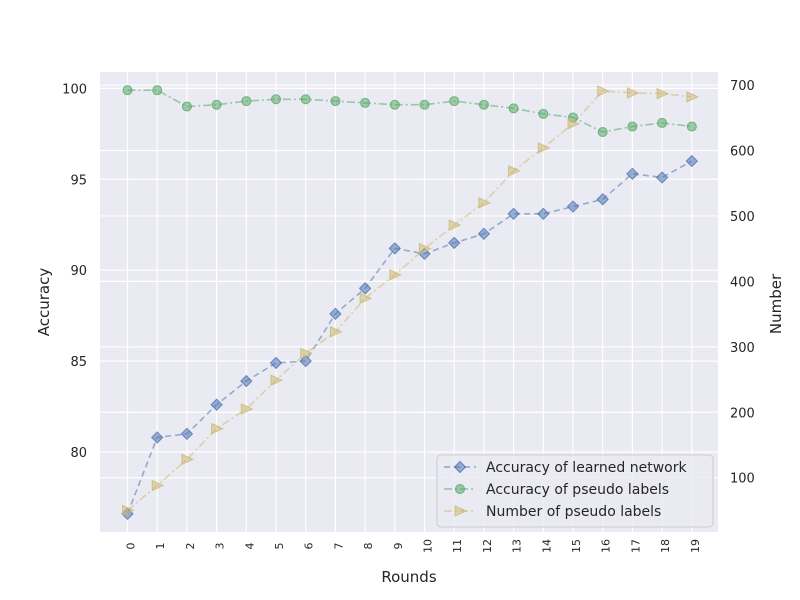 This screenshot has width=800, height=600. Describe the element at coordinates (44, 302) in the screenshot. I see `y-left-axis-label: Accuracy` at that location.